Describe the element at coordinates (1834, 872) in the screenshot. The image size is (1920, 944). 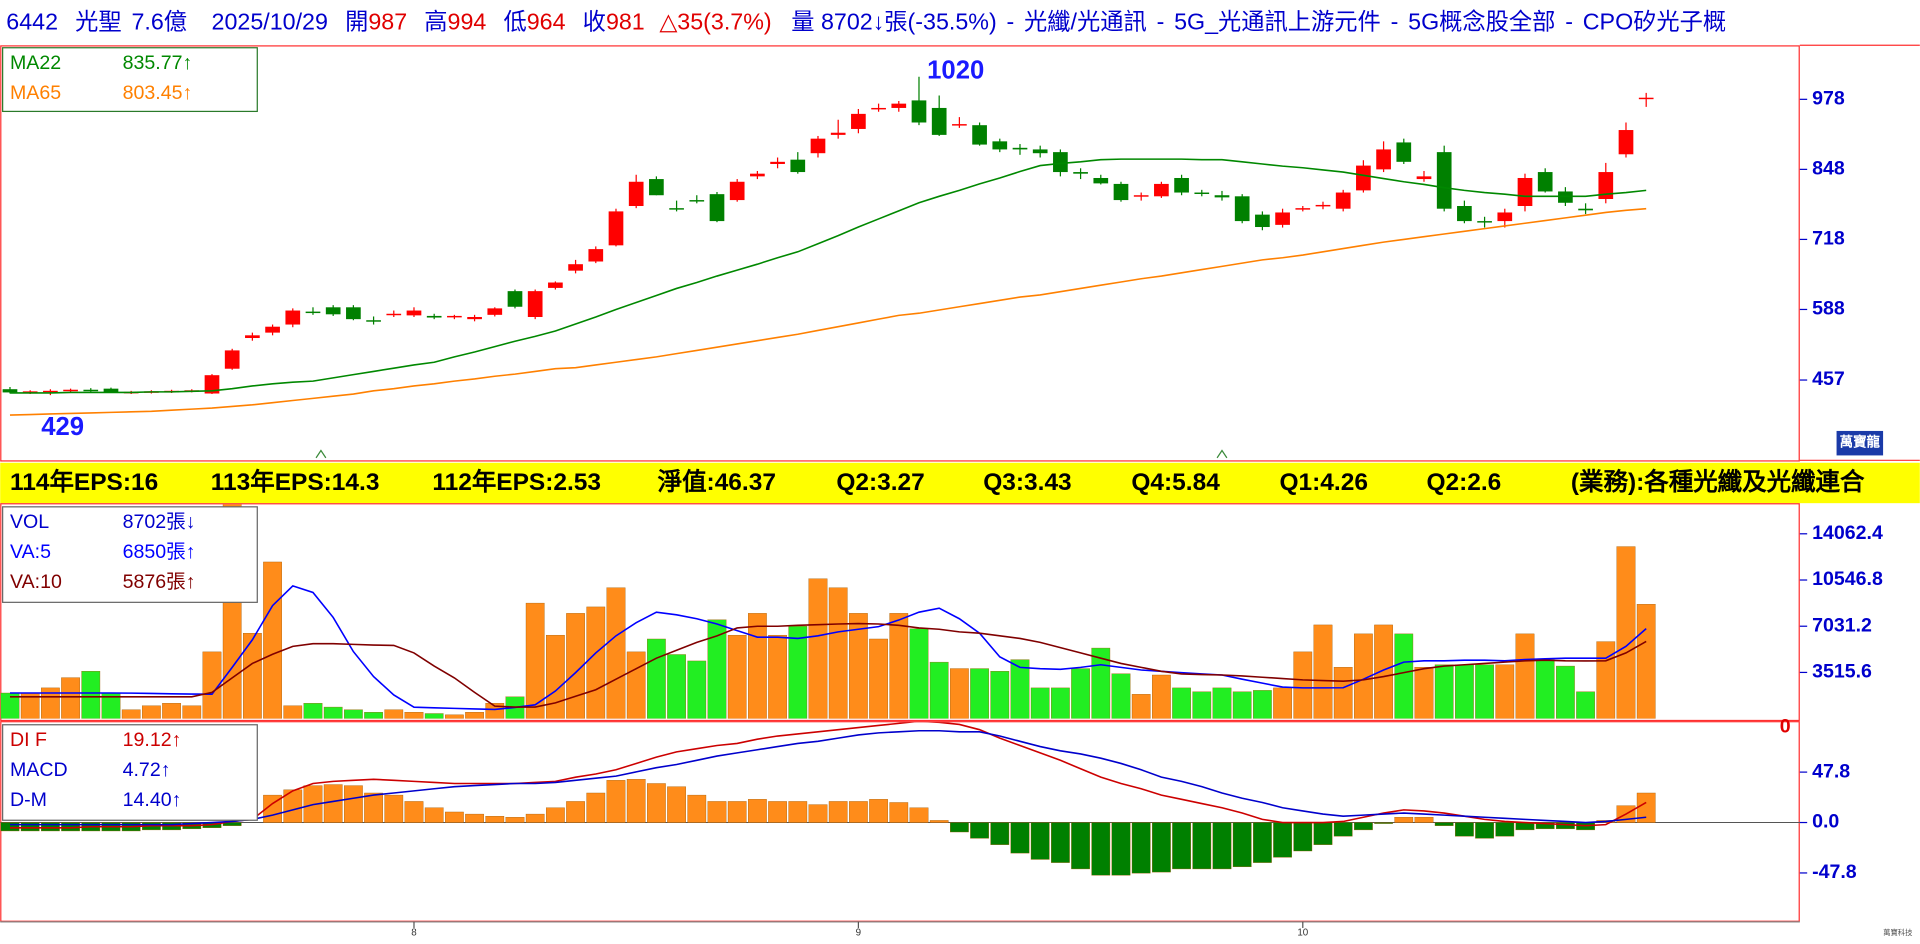
I see `y-tick-label: -47.8` at that location.